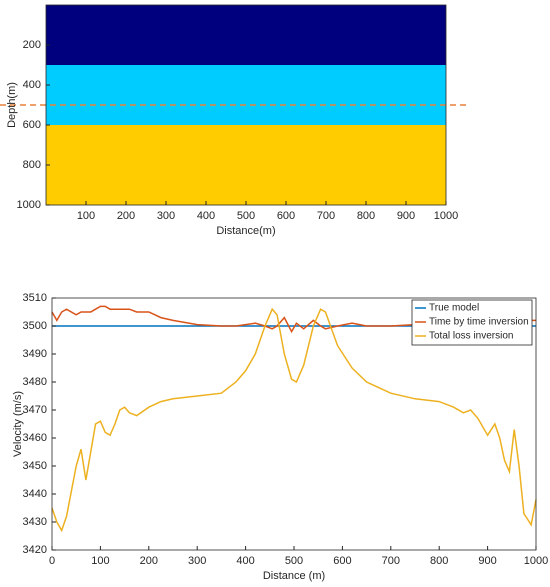  I want to click on legend-label: True model, so click(454, 308).